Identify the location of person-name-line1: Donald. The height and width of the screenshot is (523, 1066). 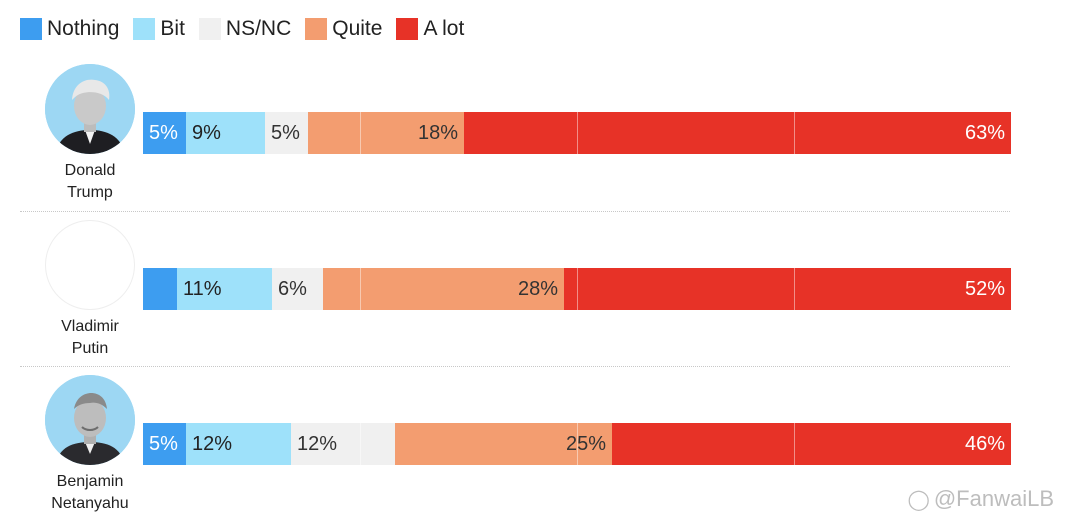
(90, 170).